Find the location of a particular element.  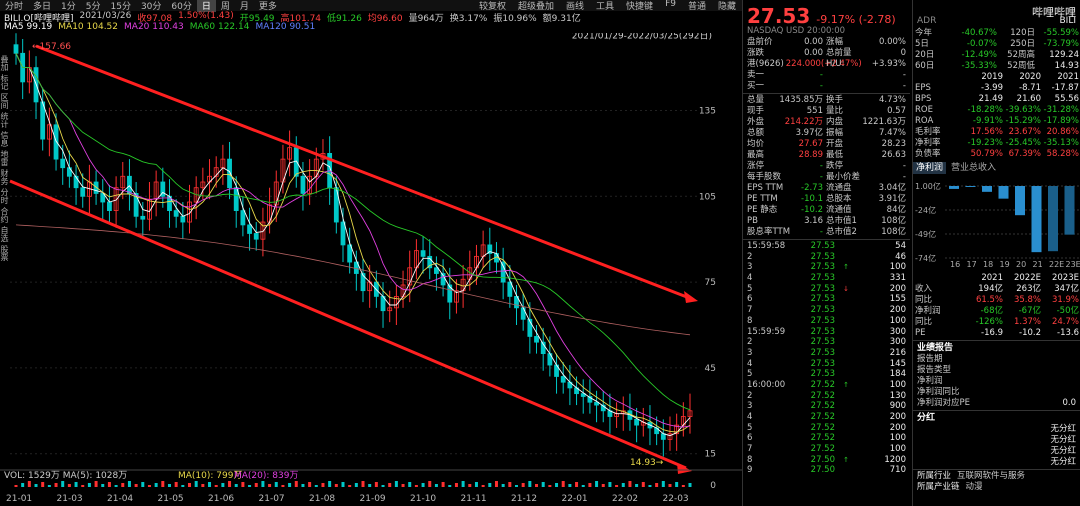

stat-label: 涨停 is located at coordinates (756, 166).